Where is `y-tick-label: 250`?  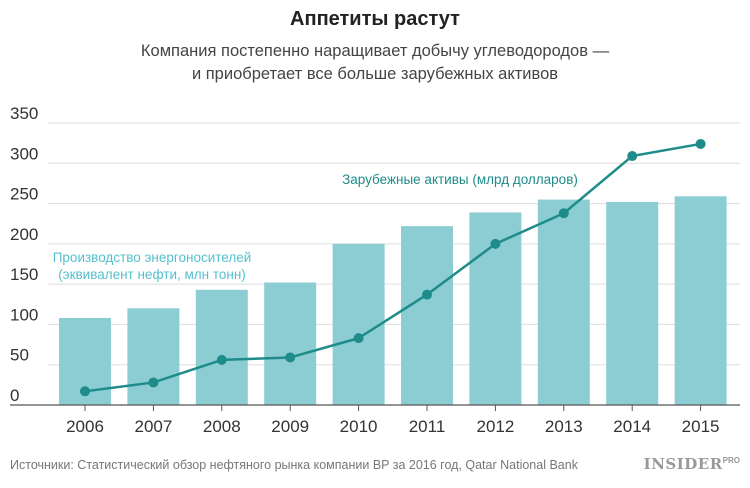 y-tick-label: 250 is located at coordinates (24, 194).